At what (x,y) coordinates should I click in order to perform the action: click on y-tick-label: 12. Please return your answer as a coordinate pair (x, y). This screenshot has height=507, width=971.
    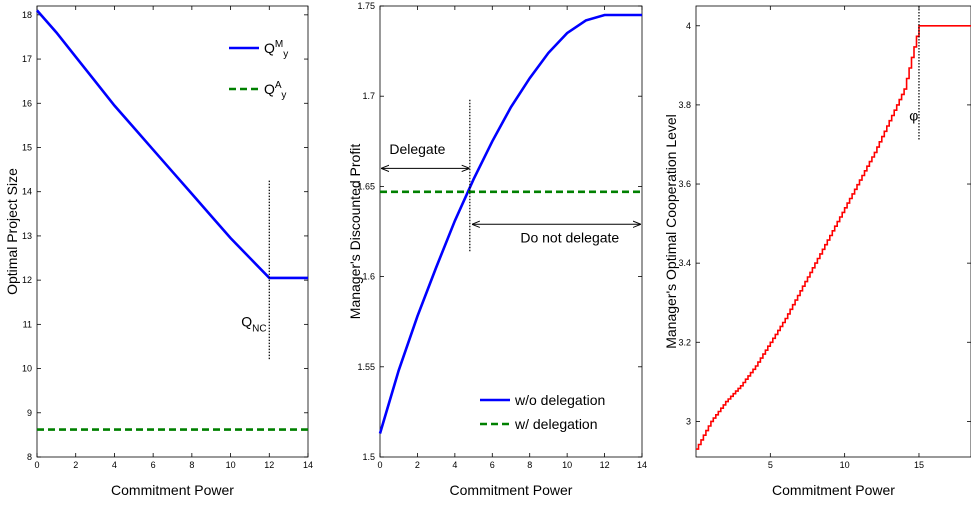
    Looking at the image, I should click on (27, 280).